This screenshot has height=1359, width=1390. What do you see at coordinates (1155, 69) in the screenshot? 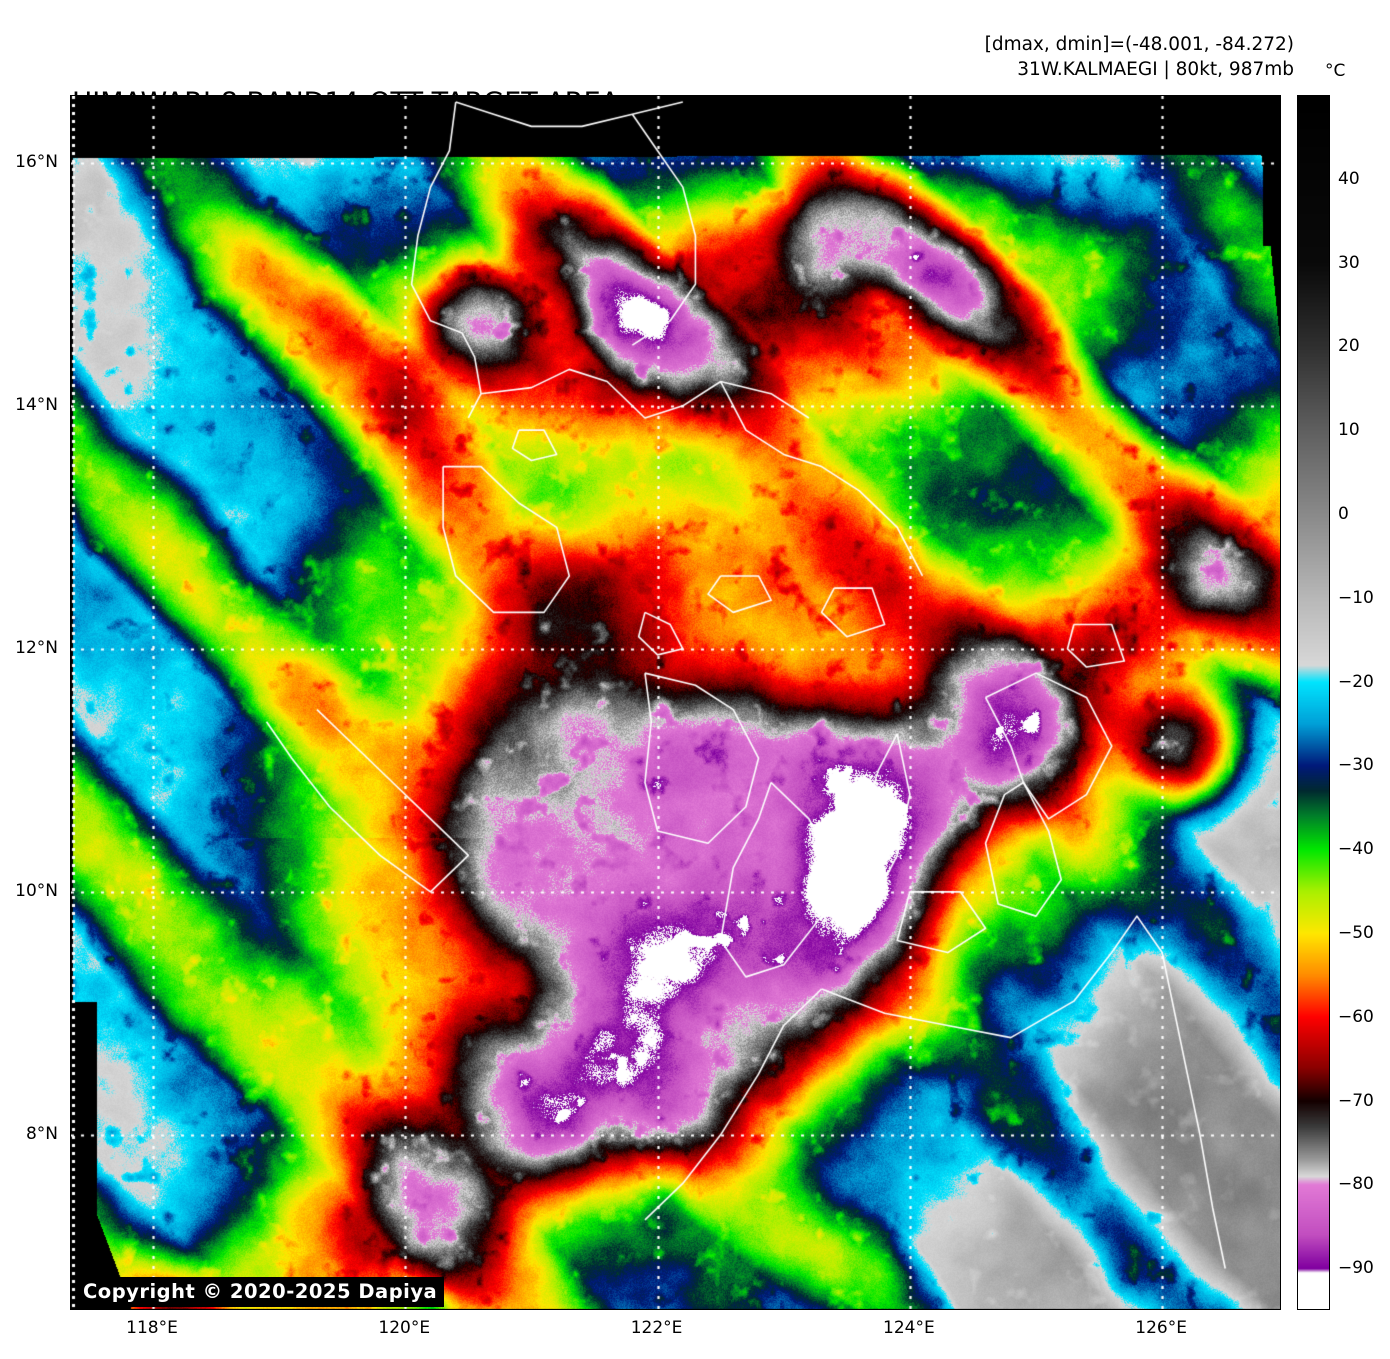
I see `storm-info-text: 31W.KALMAEGI | 80kt, 987mb` at bounding box center [1155, 69].